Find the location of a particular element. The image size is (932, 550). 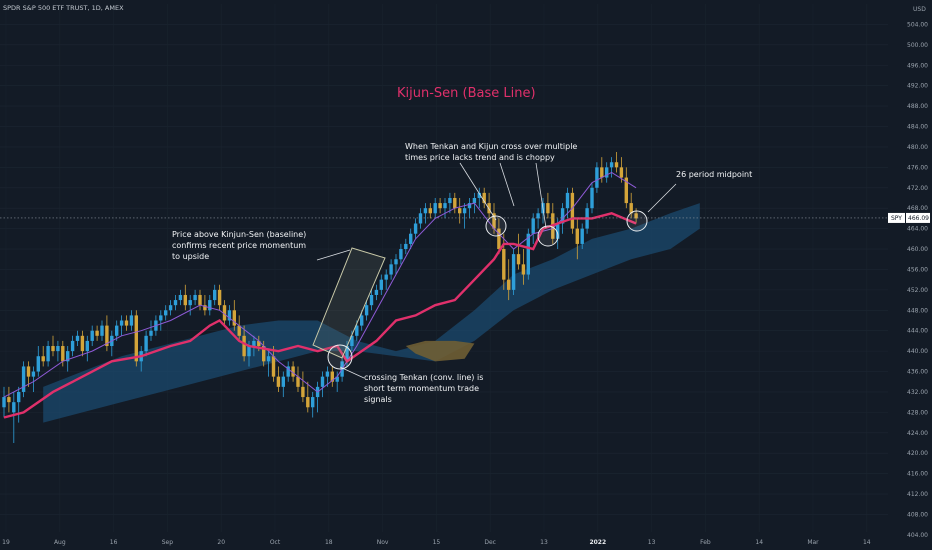

time-tick-label: 20 is located at coordinates (221, 542).